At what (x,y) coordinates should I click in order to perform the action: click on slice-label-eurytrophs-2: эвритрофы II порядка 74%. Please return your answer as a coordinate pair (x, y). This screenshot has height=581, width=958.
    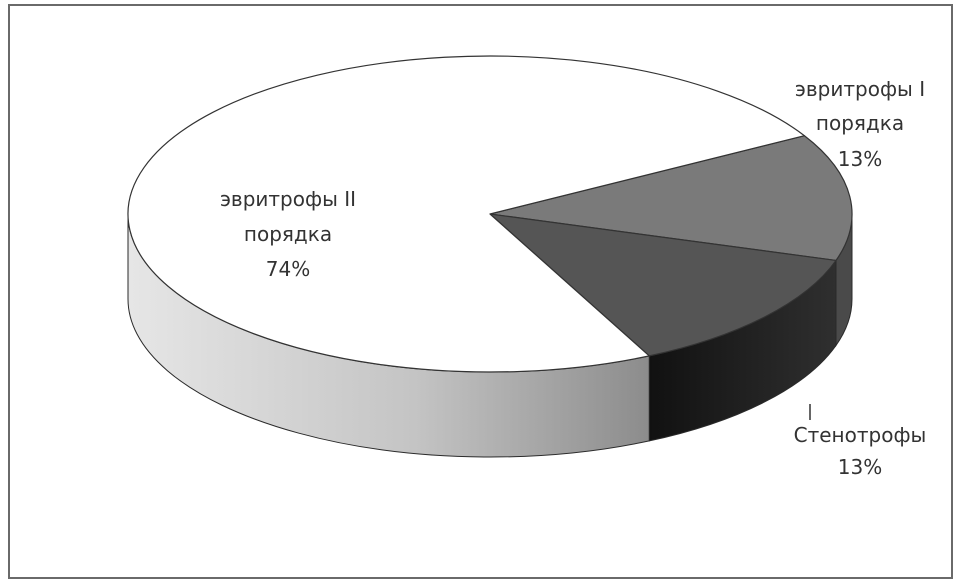
    Looking at the image, I should click on (288, 234).